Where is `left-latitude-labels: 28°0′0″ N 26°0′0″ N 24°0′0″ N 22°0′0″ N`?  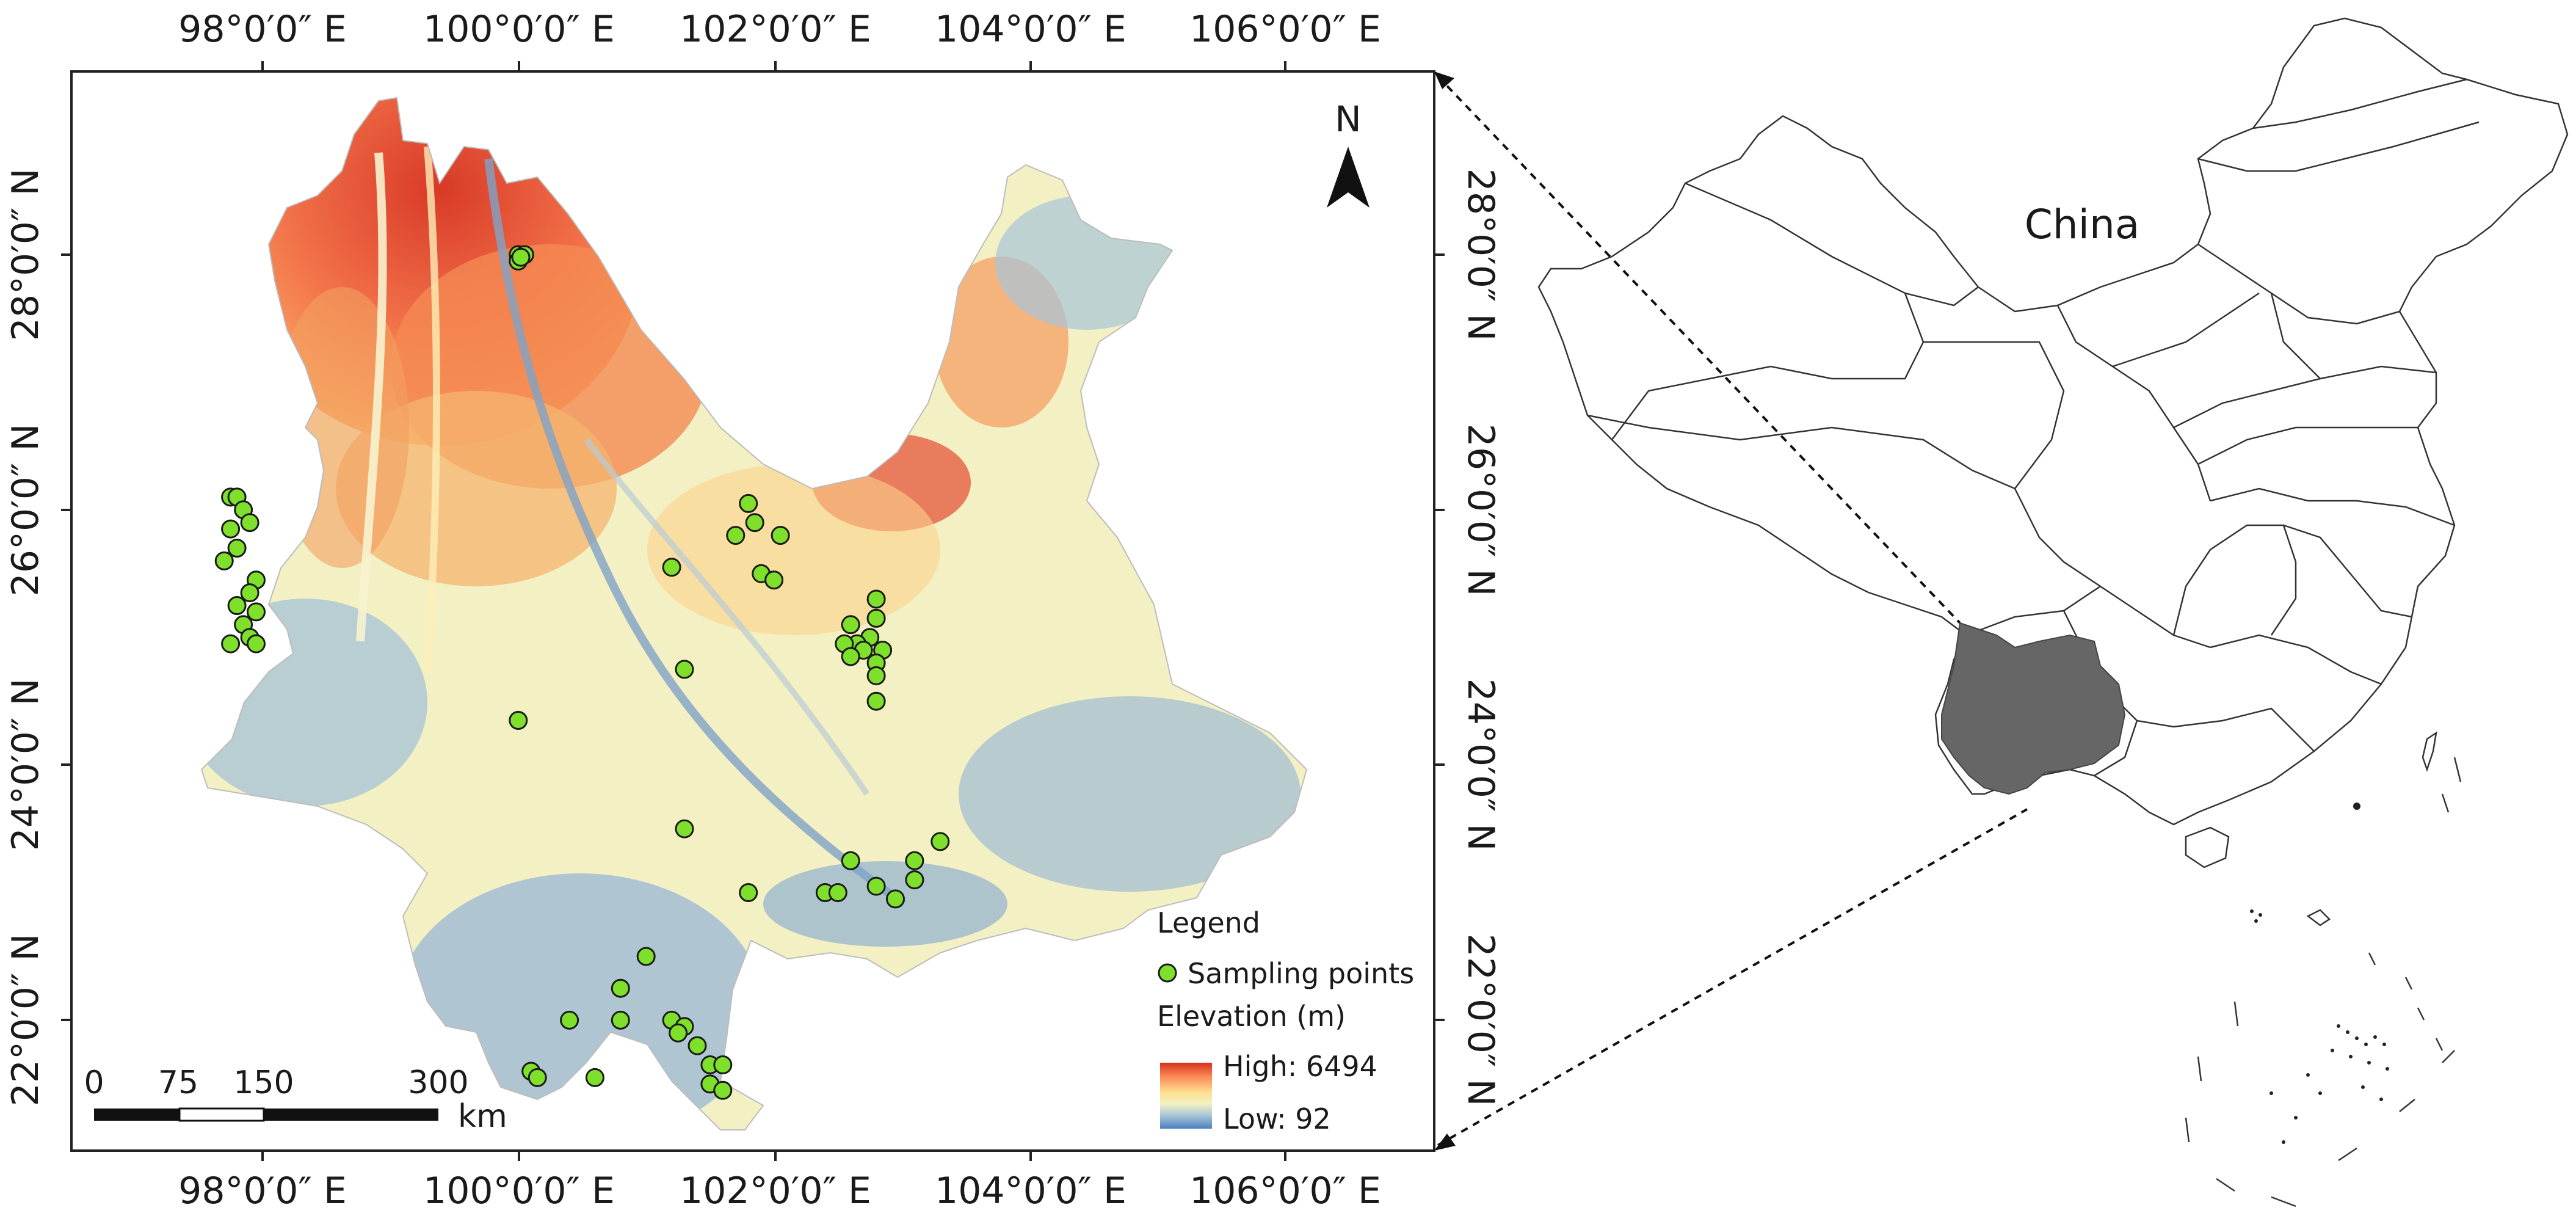
left-latitude-labels: 28°0′0″ N 26°0′0″ N 24°0′0″ N 22°0′0″ N is located at coordinates (25, 638).